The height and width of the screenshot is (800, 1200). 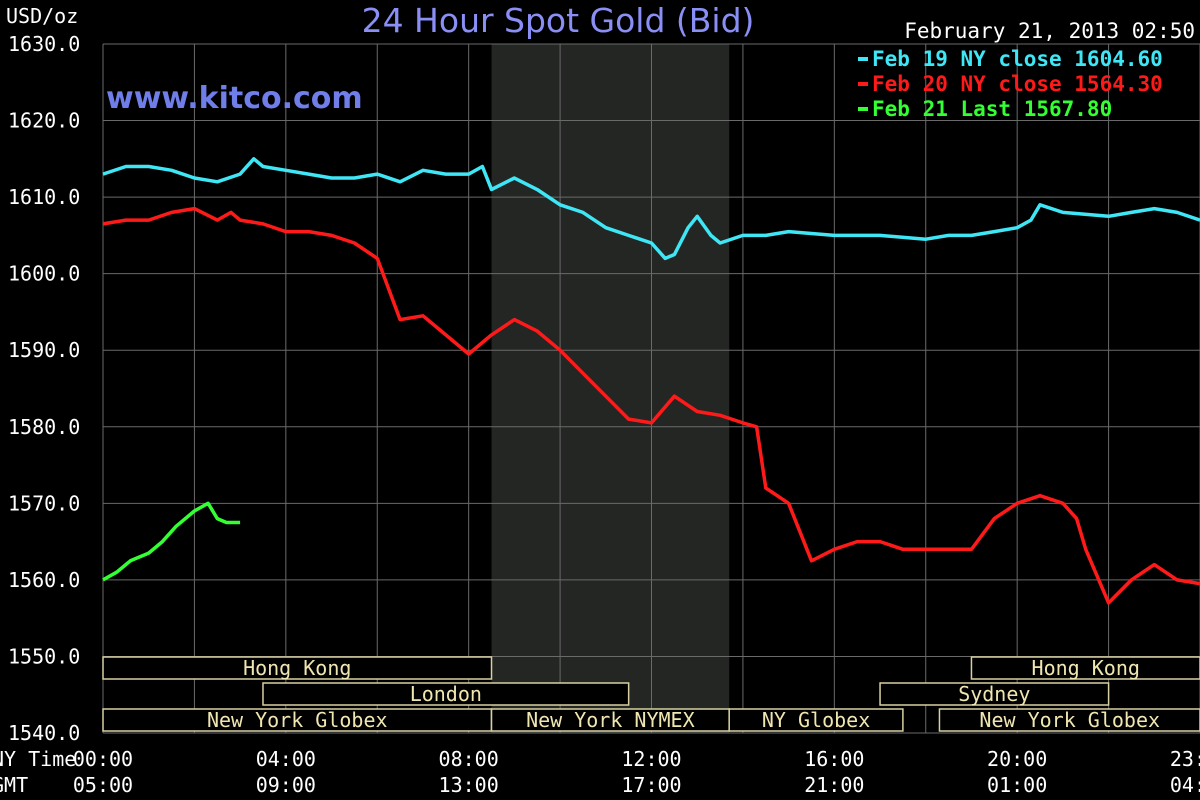 What do you see at coordinates (834, 785) in the screenshot?
I see `x-tick-label-gmt: 21:00` at bounding box center [834, 785].